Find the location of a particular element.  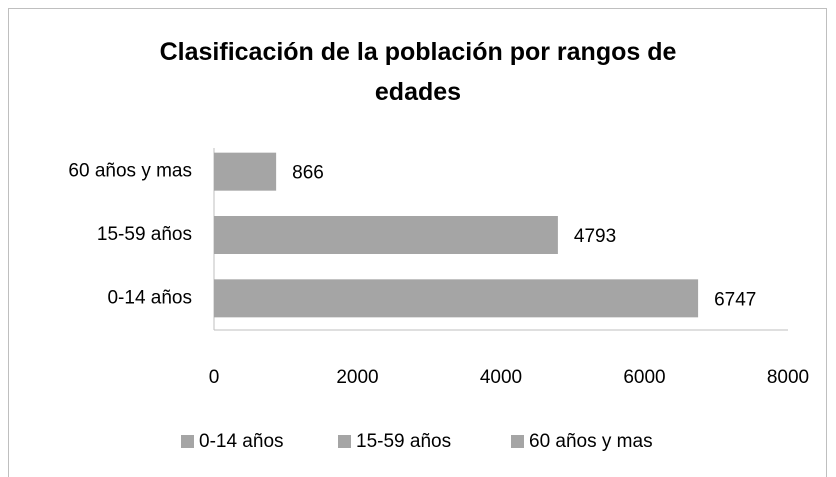

y-tick-label: 60 años y mas is located at coordinates (130, 171).